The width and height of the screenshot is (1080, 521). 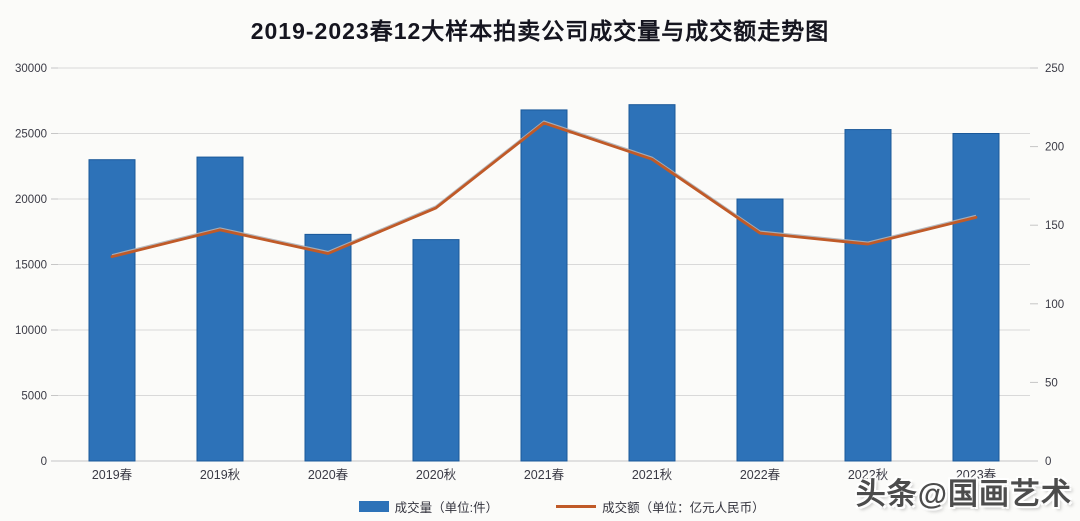 What do you see at coordinates (652, 475) in the screenshot?
I see `x-axis-label: 2021秋` at bounding box center [652, 475].